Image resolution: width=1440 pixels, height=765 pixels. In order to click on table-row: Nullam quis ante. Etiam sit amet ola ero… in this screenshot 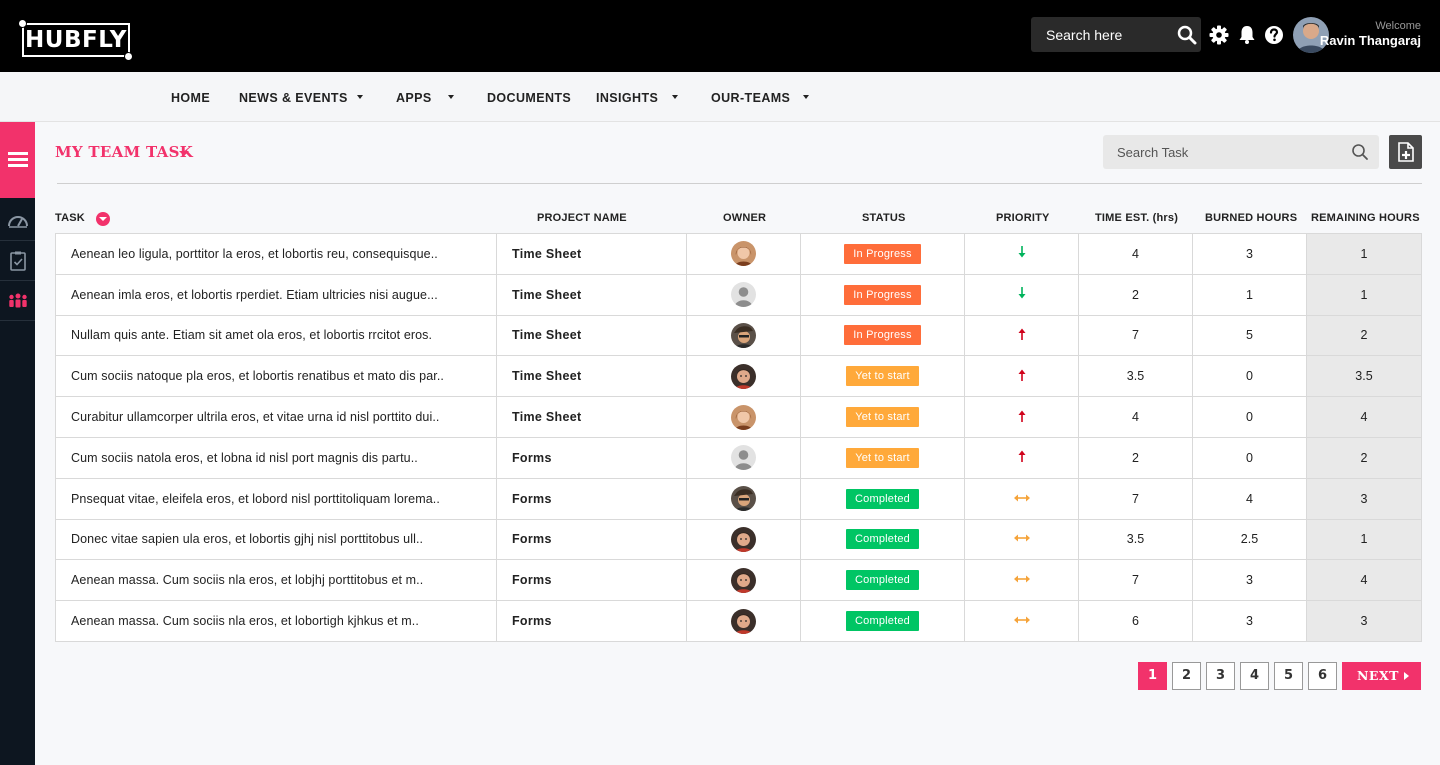, I will do `click(738, 335)`.